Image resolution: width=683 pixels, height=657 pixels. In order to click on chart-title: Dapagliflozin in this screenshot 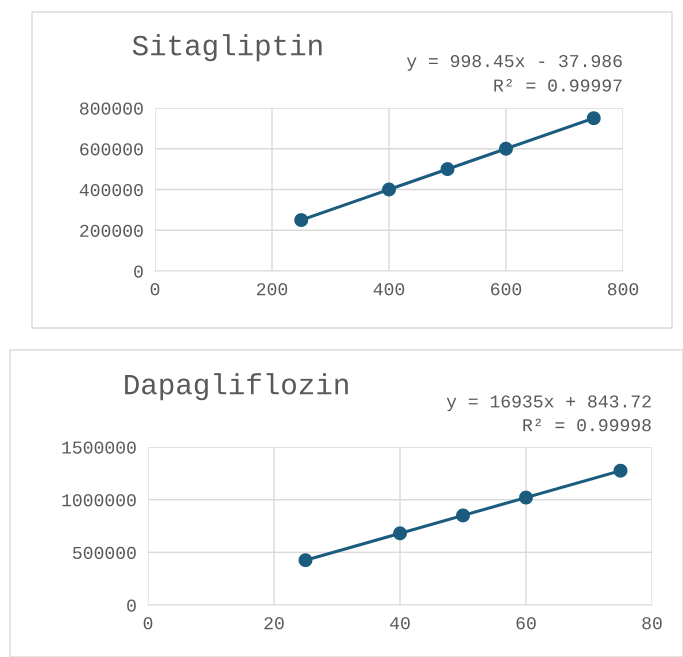, I will do `click(236, 386)`.